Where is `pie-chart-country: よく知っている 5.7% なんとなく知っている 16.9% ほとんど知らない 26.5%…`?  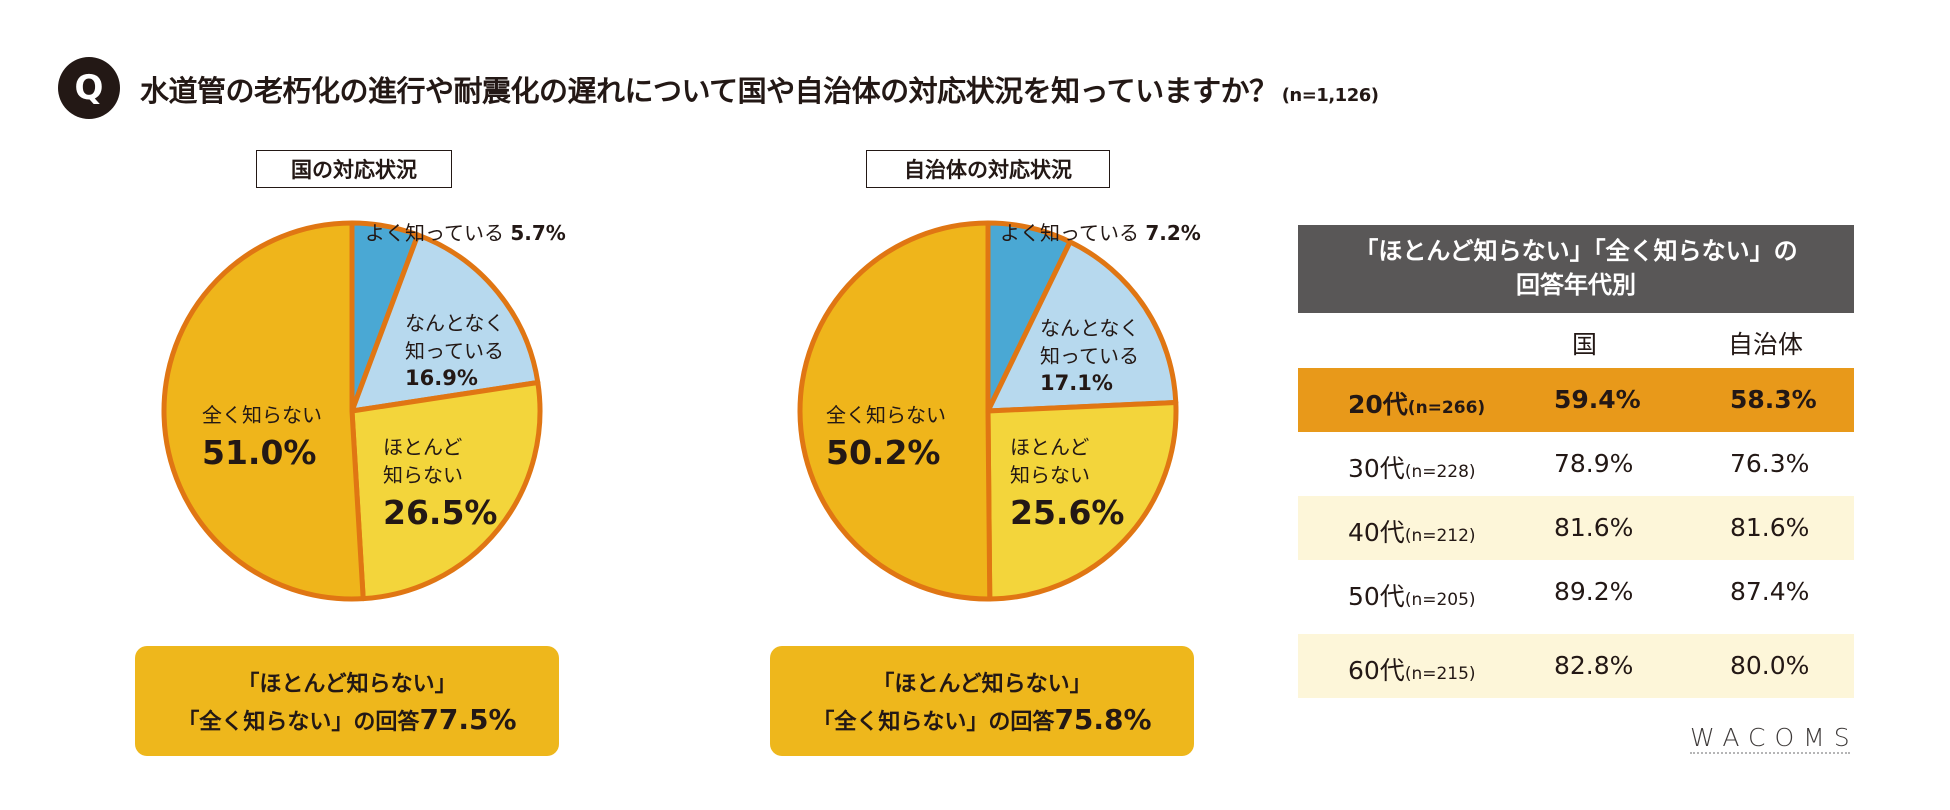 pie-chart-country: よく知っている 5.7% なんとなく知っている 16.9% ほとんど知らない 26.5%… is located at coordinates (363, 411).